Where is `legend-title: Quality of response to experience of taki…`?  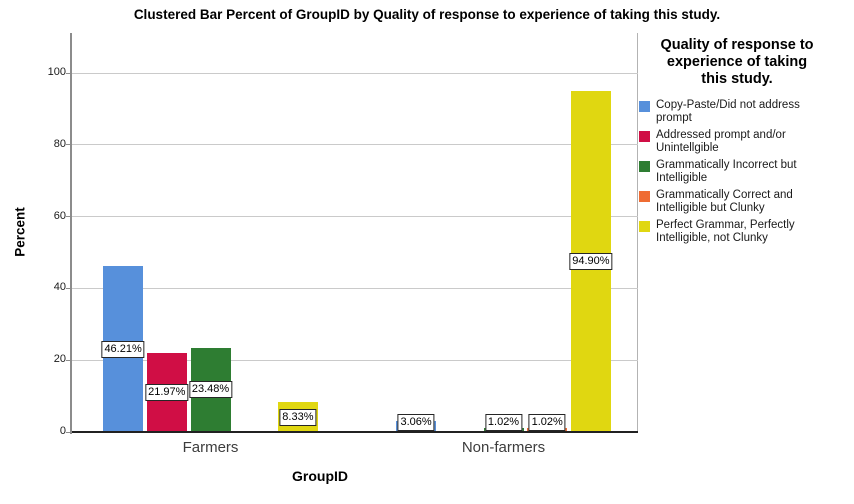
legend-title: Quality of response to experience of taki… is located at coordinates (737, 62).